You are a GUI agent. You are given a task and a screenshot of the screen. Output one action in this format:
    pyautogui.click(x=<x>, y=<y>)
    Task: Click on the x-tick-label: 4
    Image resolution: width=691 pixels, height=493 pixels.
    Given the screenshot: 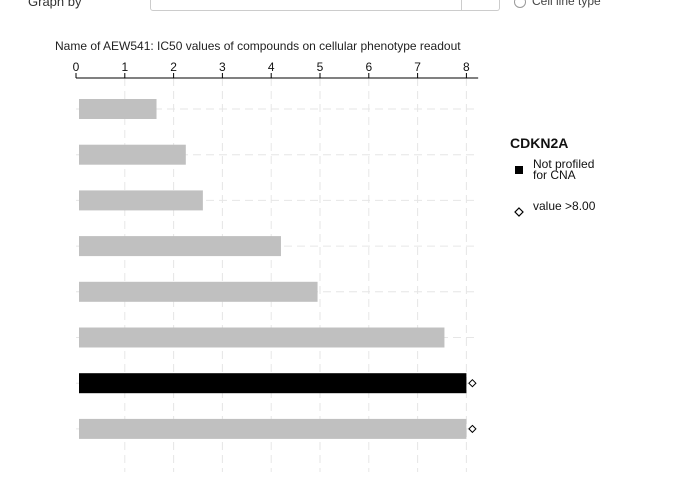 What is the action you would take?
    pyautogui.click(x=271, y=67)
    